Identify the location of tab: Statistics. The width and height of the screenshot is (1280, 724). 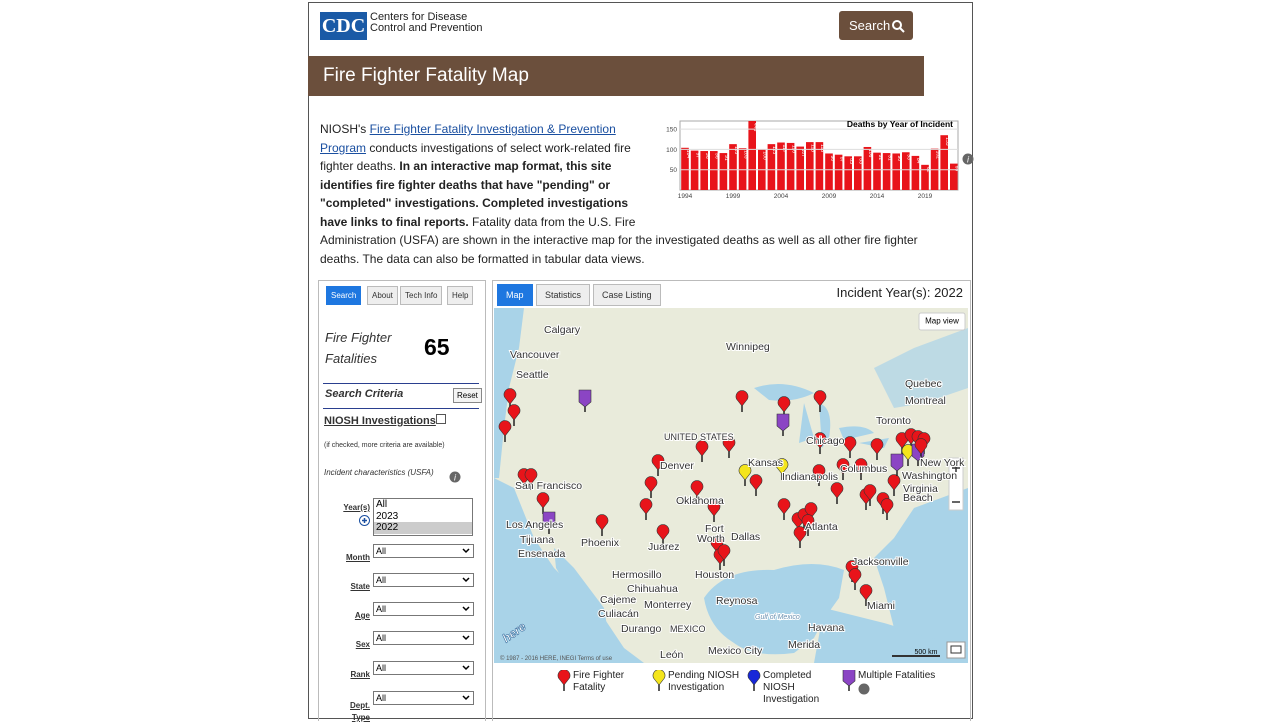
(563, 295).